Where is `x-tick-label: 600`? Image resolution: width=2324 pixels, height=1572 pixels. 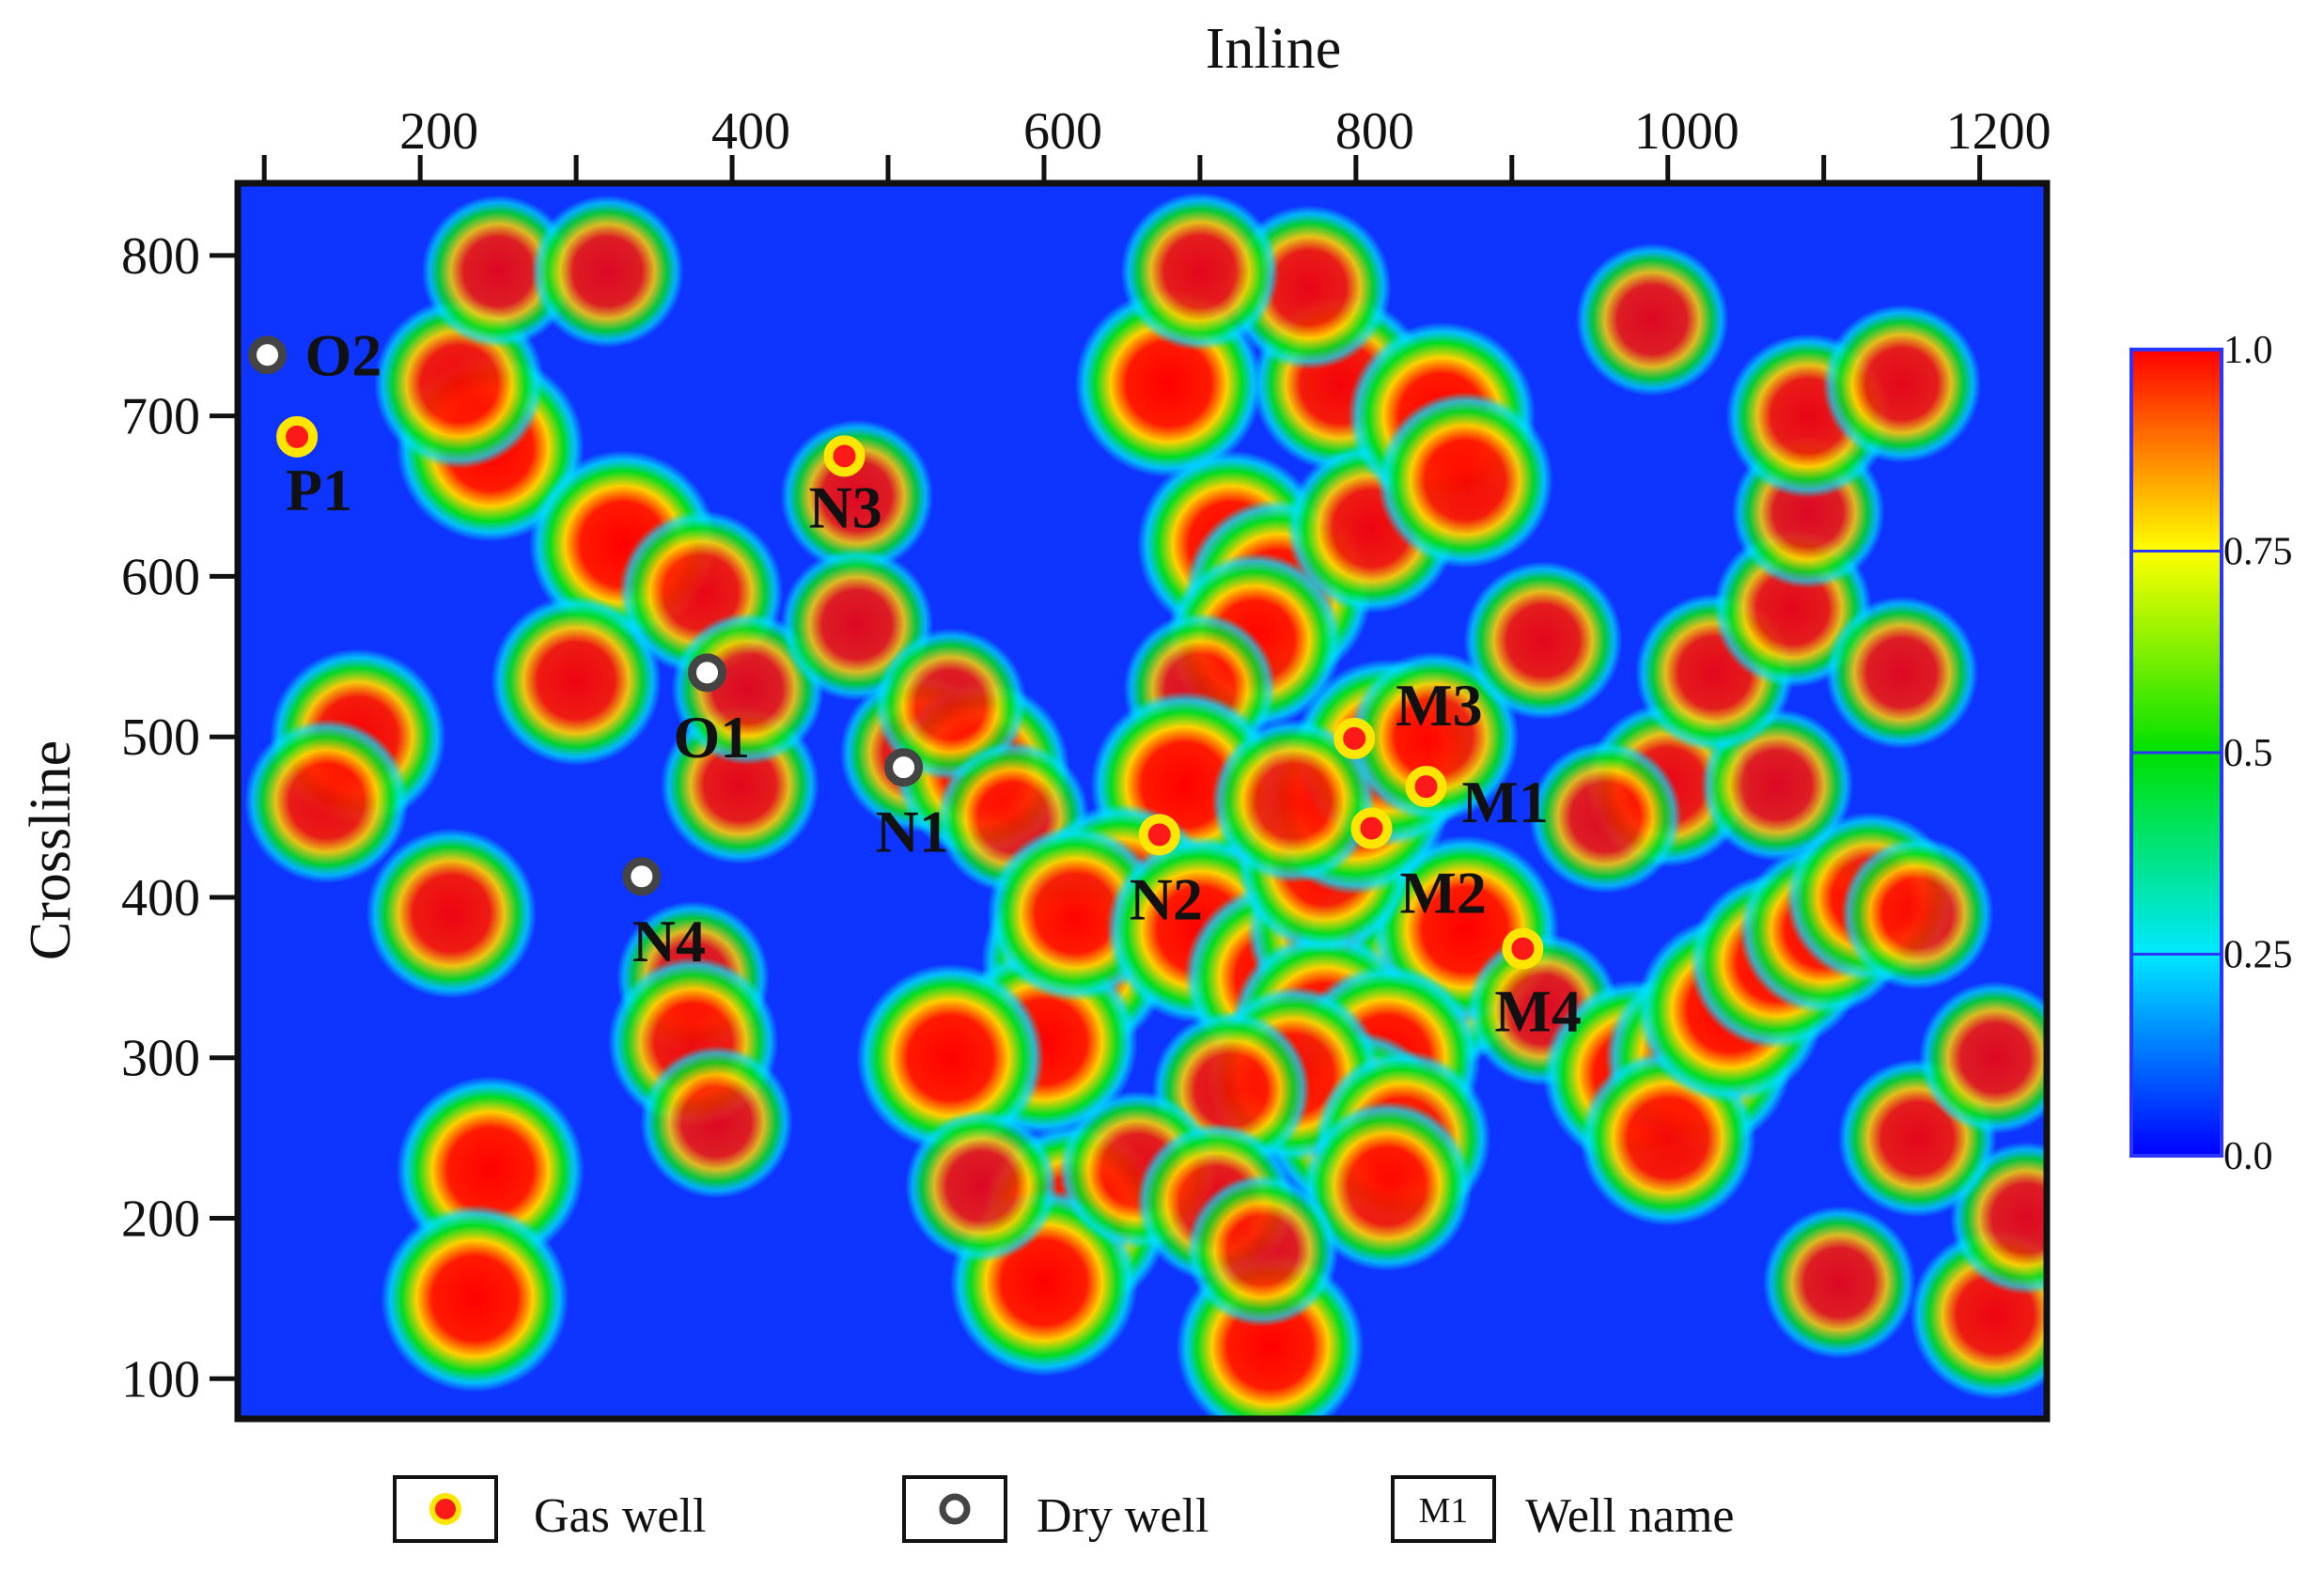 x-tick-label: 600 is located at coordinates (1062, 131).